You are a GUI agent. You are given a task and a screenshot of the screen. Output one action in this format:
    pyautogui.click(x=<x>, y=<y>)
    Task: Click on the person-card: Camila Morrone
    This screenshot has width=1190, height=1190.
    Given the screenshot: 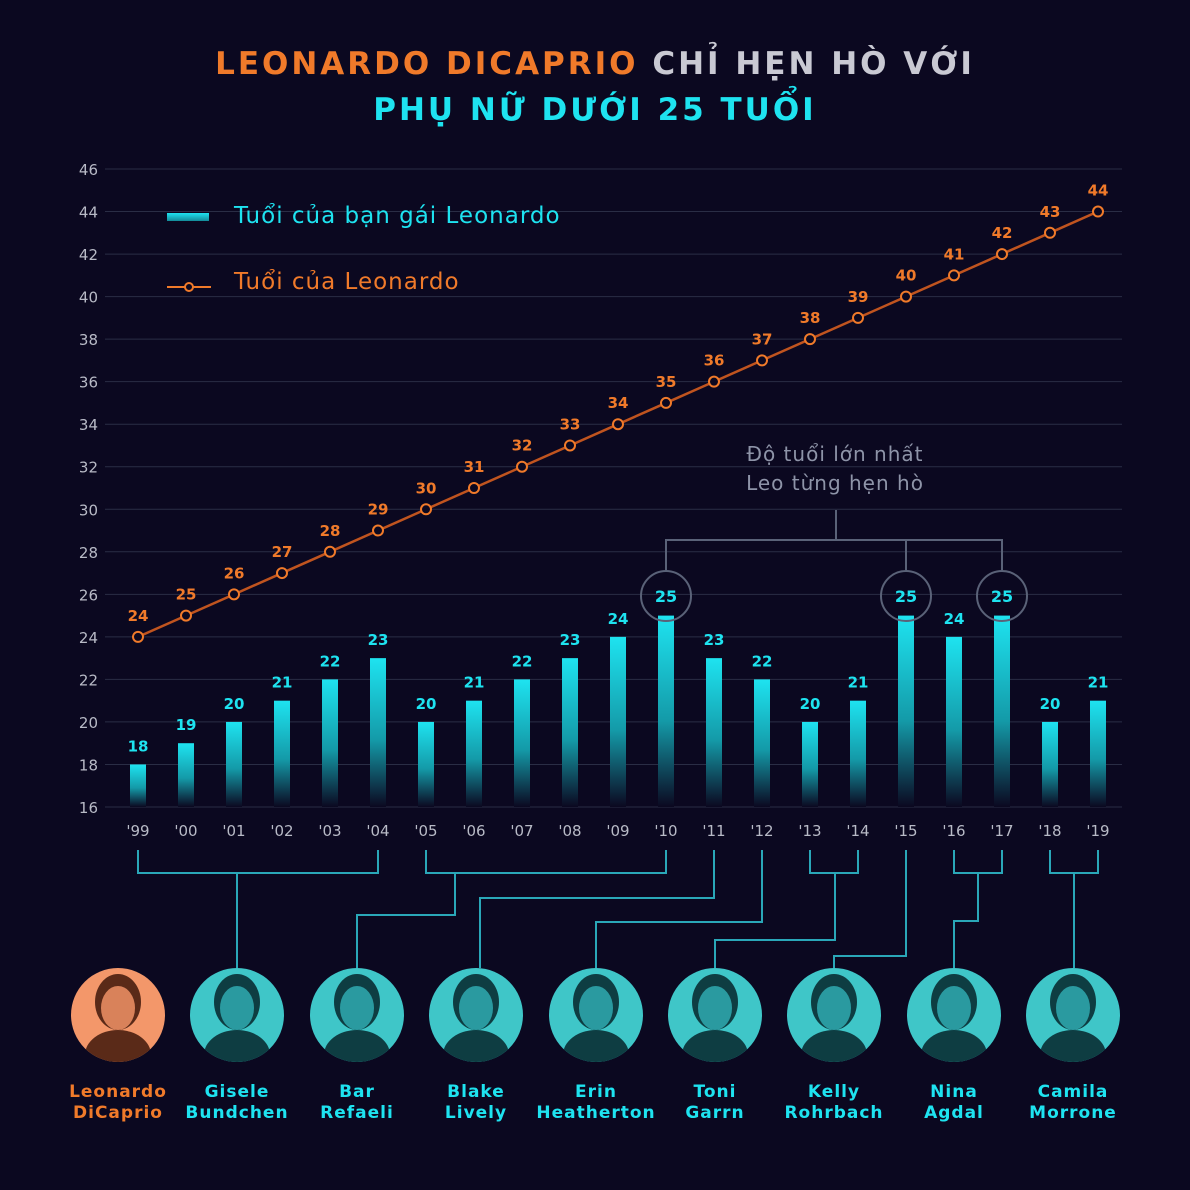 What is the action you would take?
    pyautogui.click(x=1073, y=1046)
    